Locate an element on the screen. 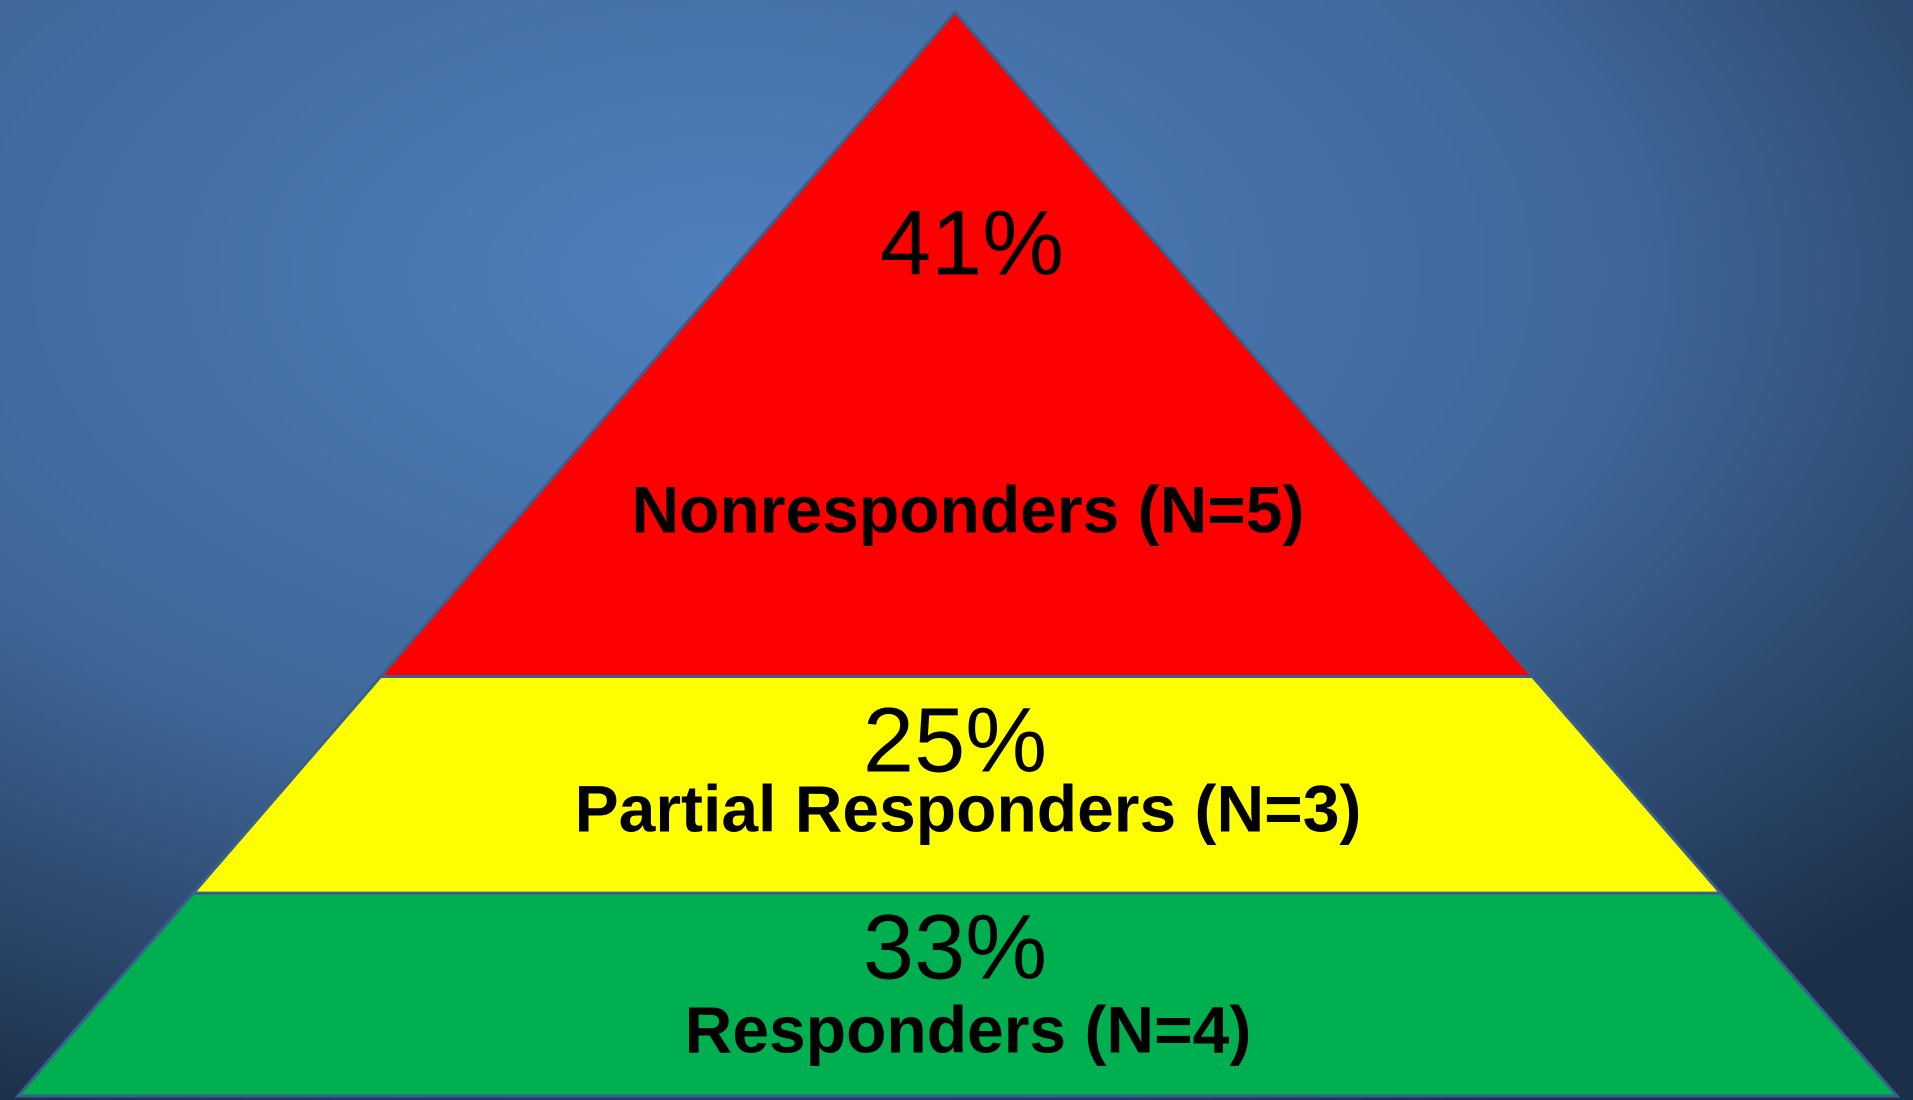 Image resolution: width=1913 pixels, height=1100 pixels. value-label: 33% is located at coordinates (955, 947).